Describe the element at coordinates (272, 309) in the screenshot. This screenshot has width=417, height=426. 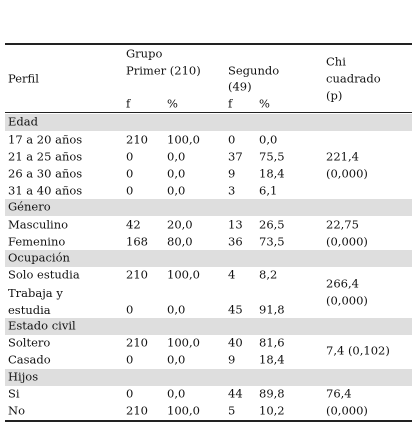
I see `cell: 91,8` at that location.